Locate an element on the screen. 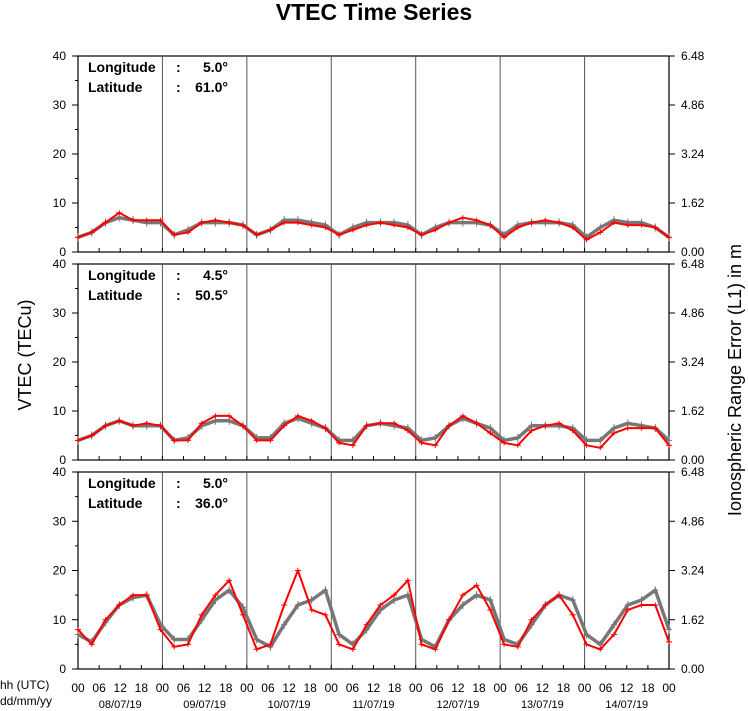  y-axis-label: VTEC (TECu) is located at coordinates (25, 354).